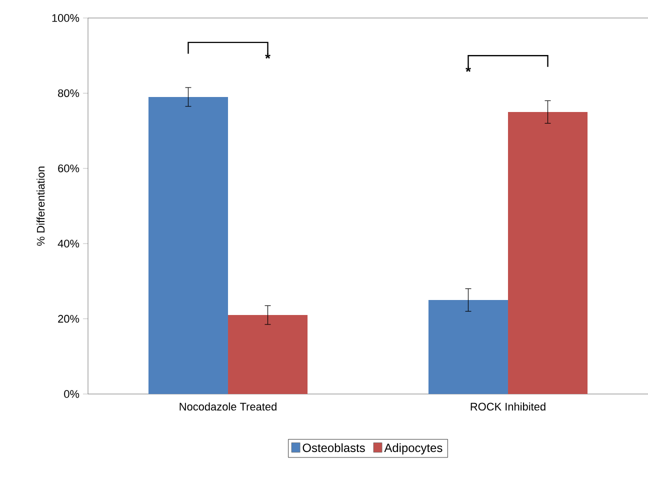 Image resolution: width=648 pixels, height=477 pixels. Describe the element at coordinates (69, 168) in the screenshot. I see `y-tick-label: 60%` at that location.